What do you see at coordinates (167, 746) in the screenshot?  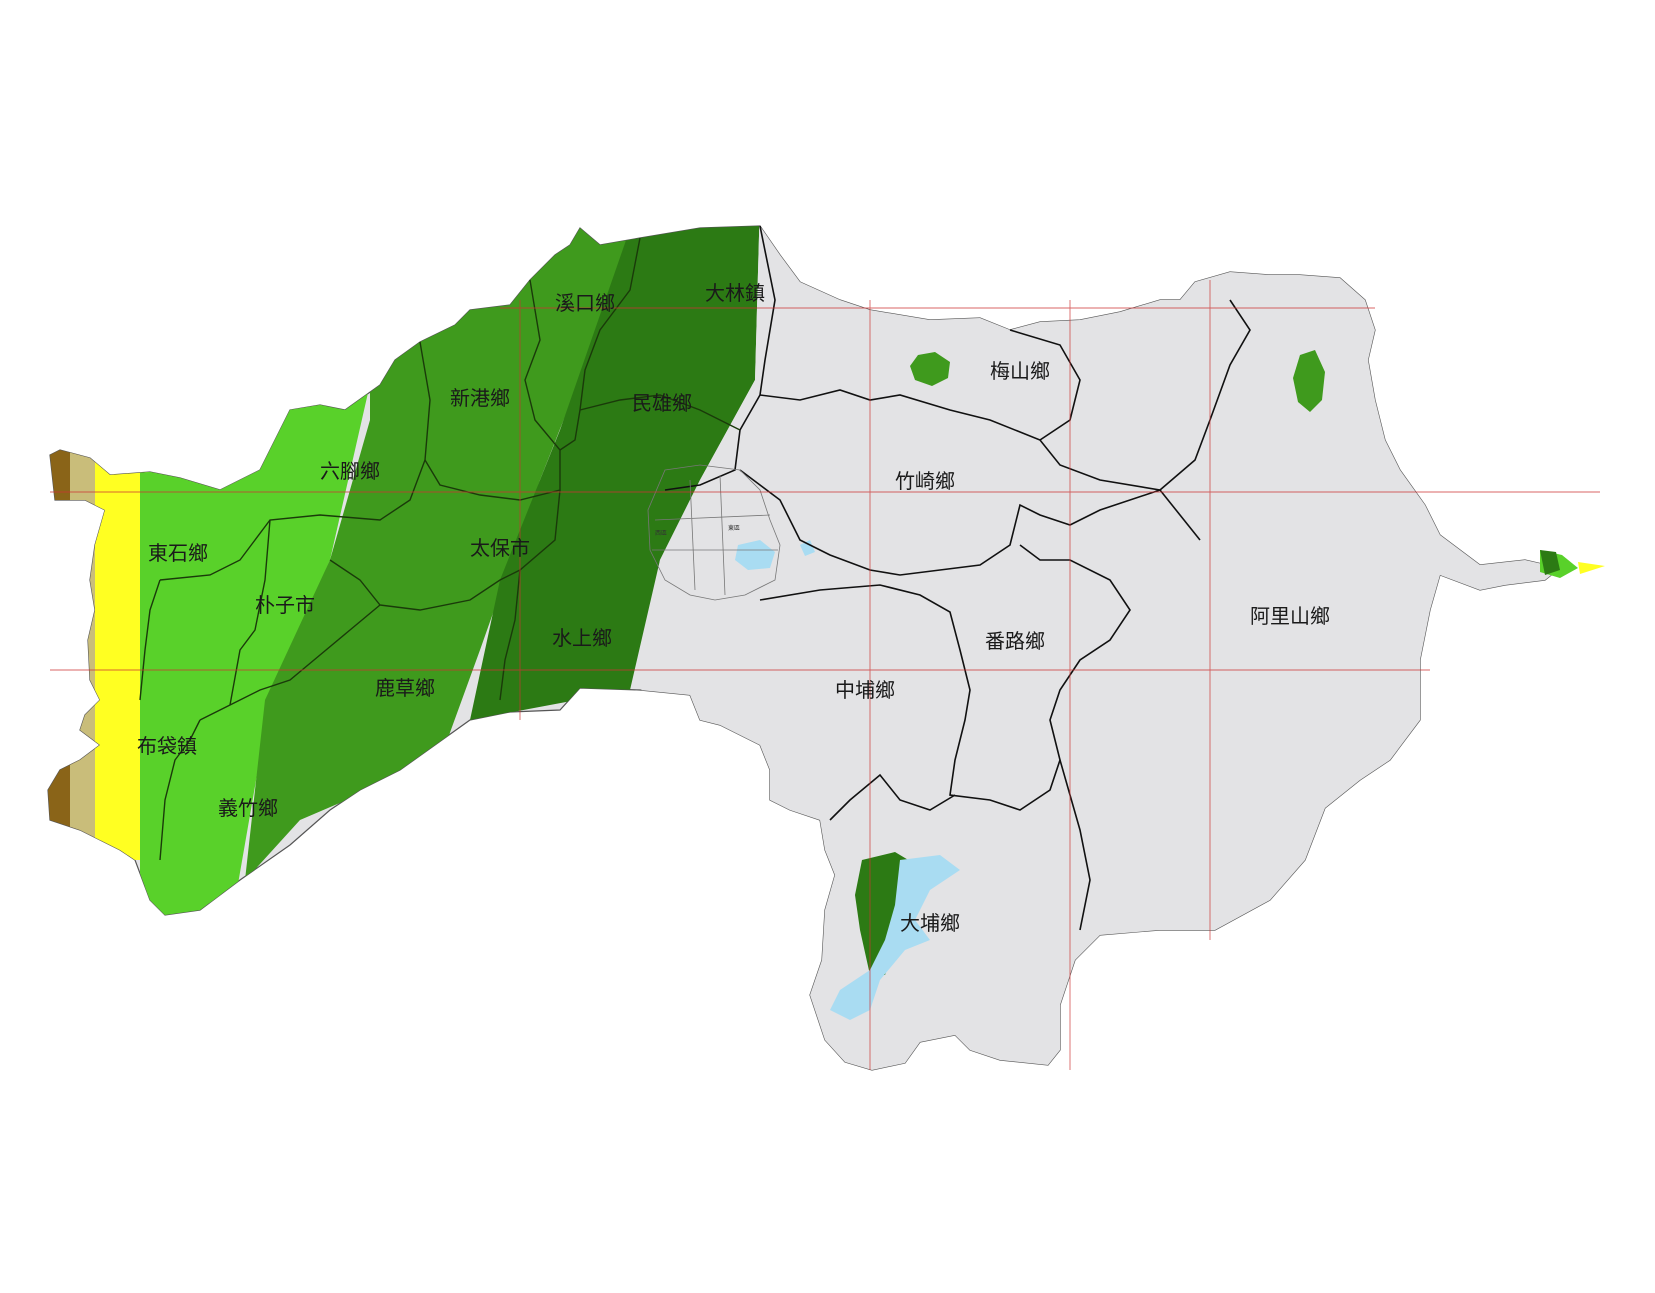 I see `label-budai: 布袋鎮` at bounding box center [167, 746].